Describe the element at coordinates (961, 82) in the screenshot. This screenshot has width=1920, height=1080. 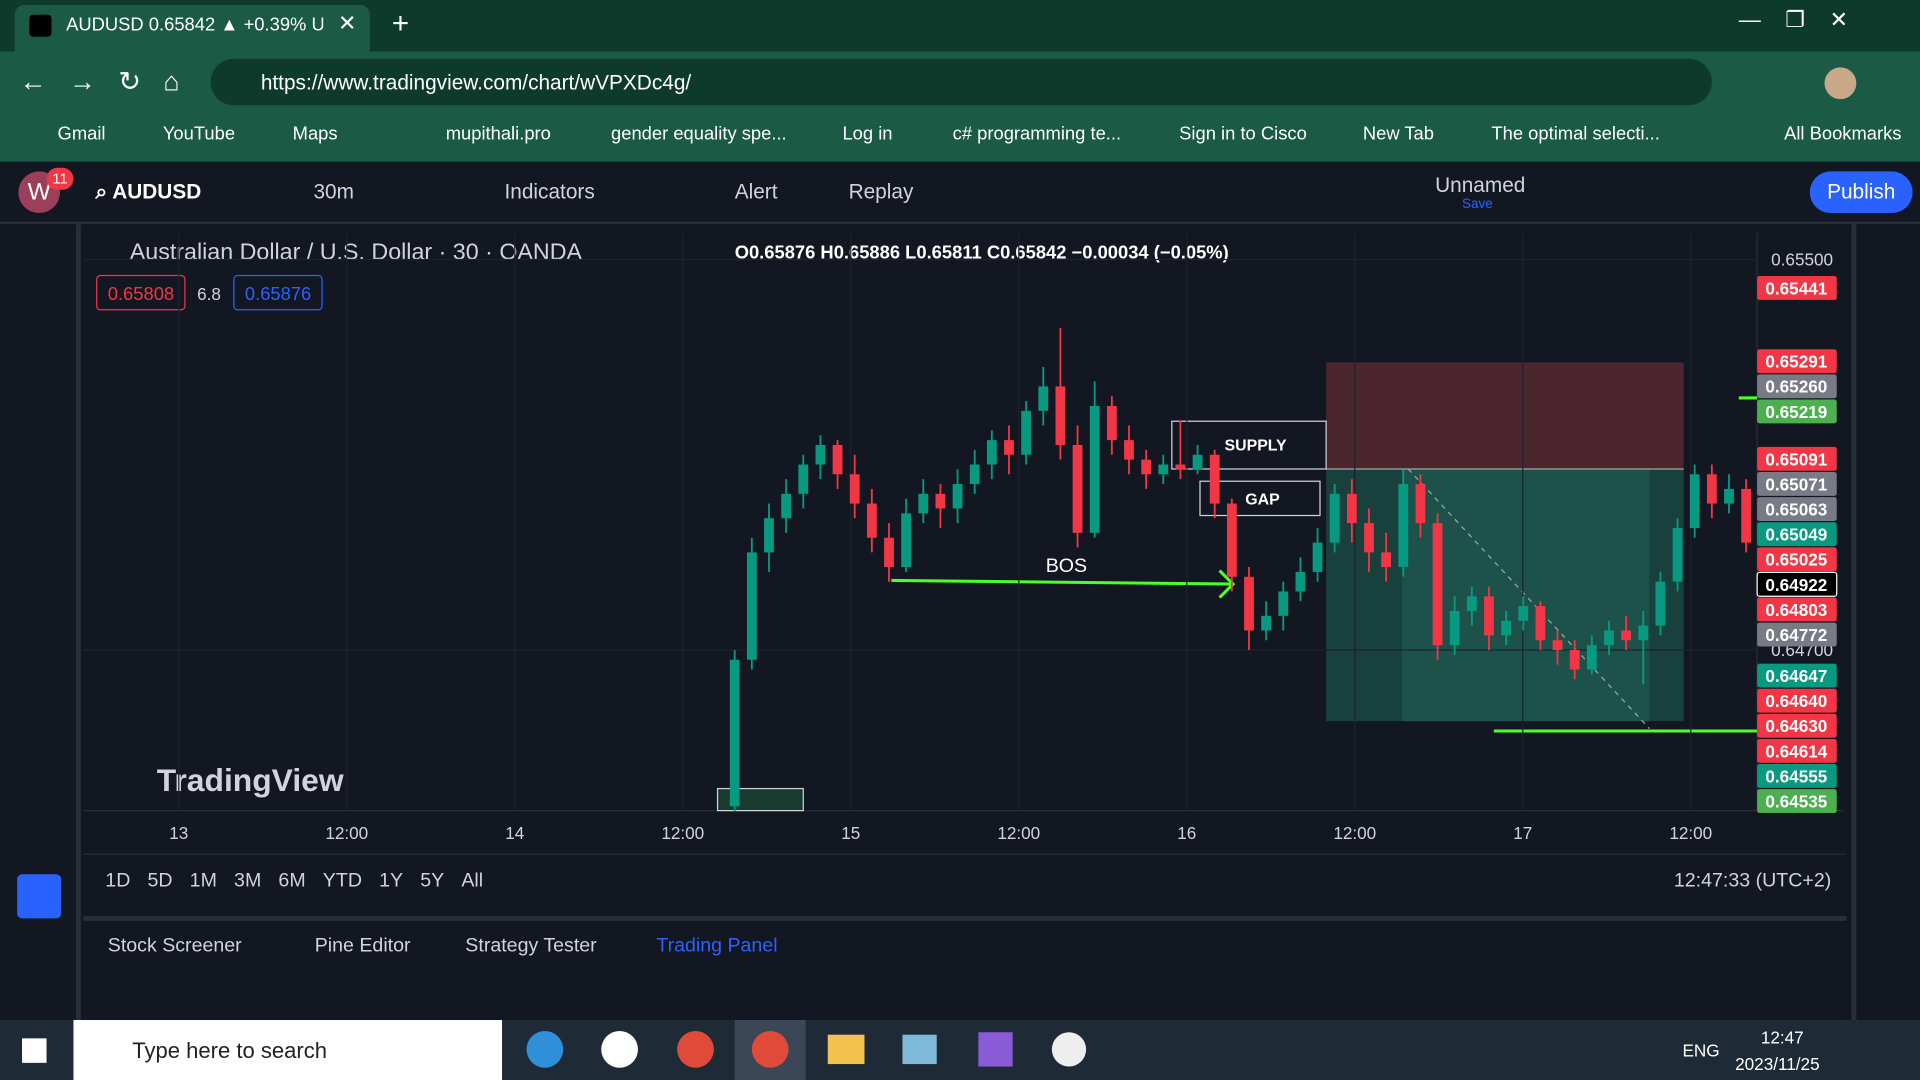
I see `address-bar` at that location.